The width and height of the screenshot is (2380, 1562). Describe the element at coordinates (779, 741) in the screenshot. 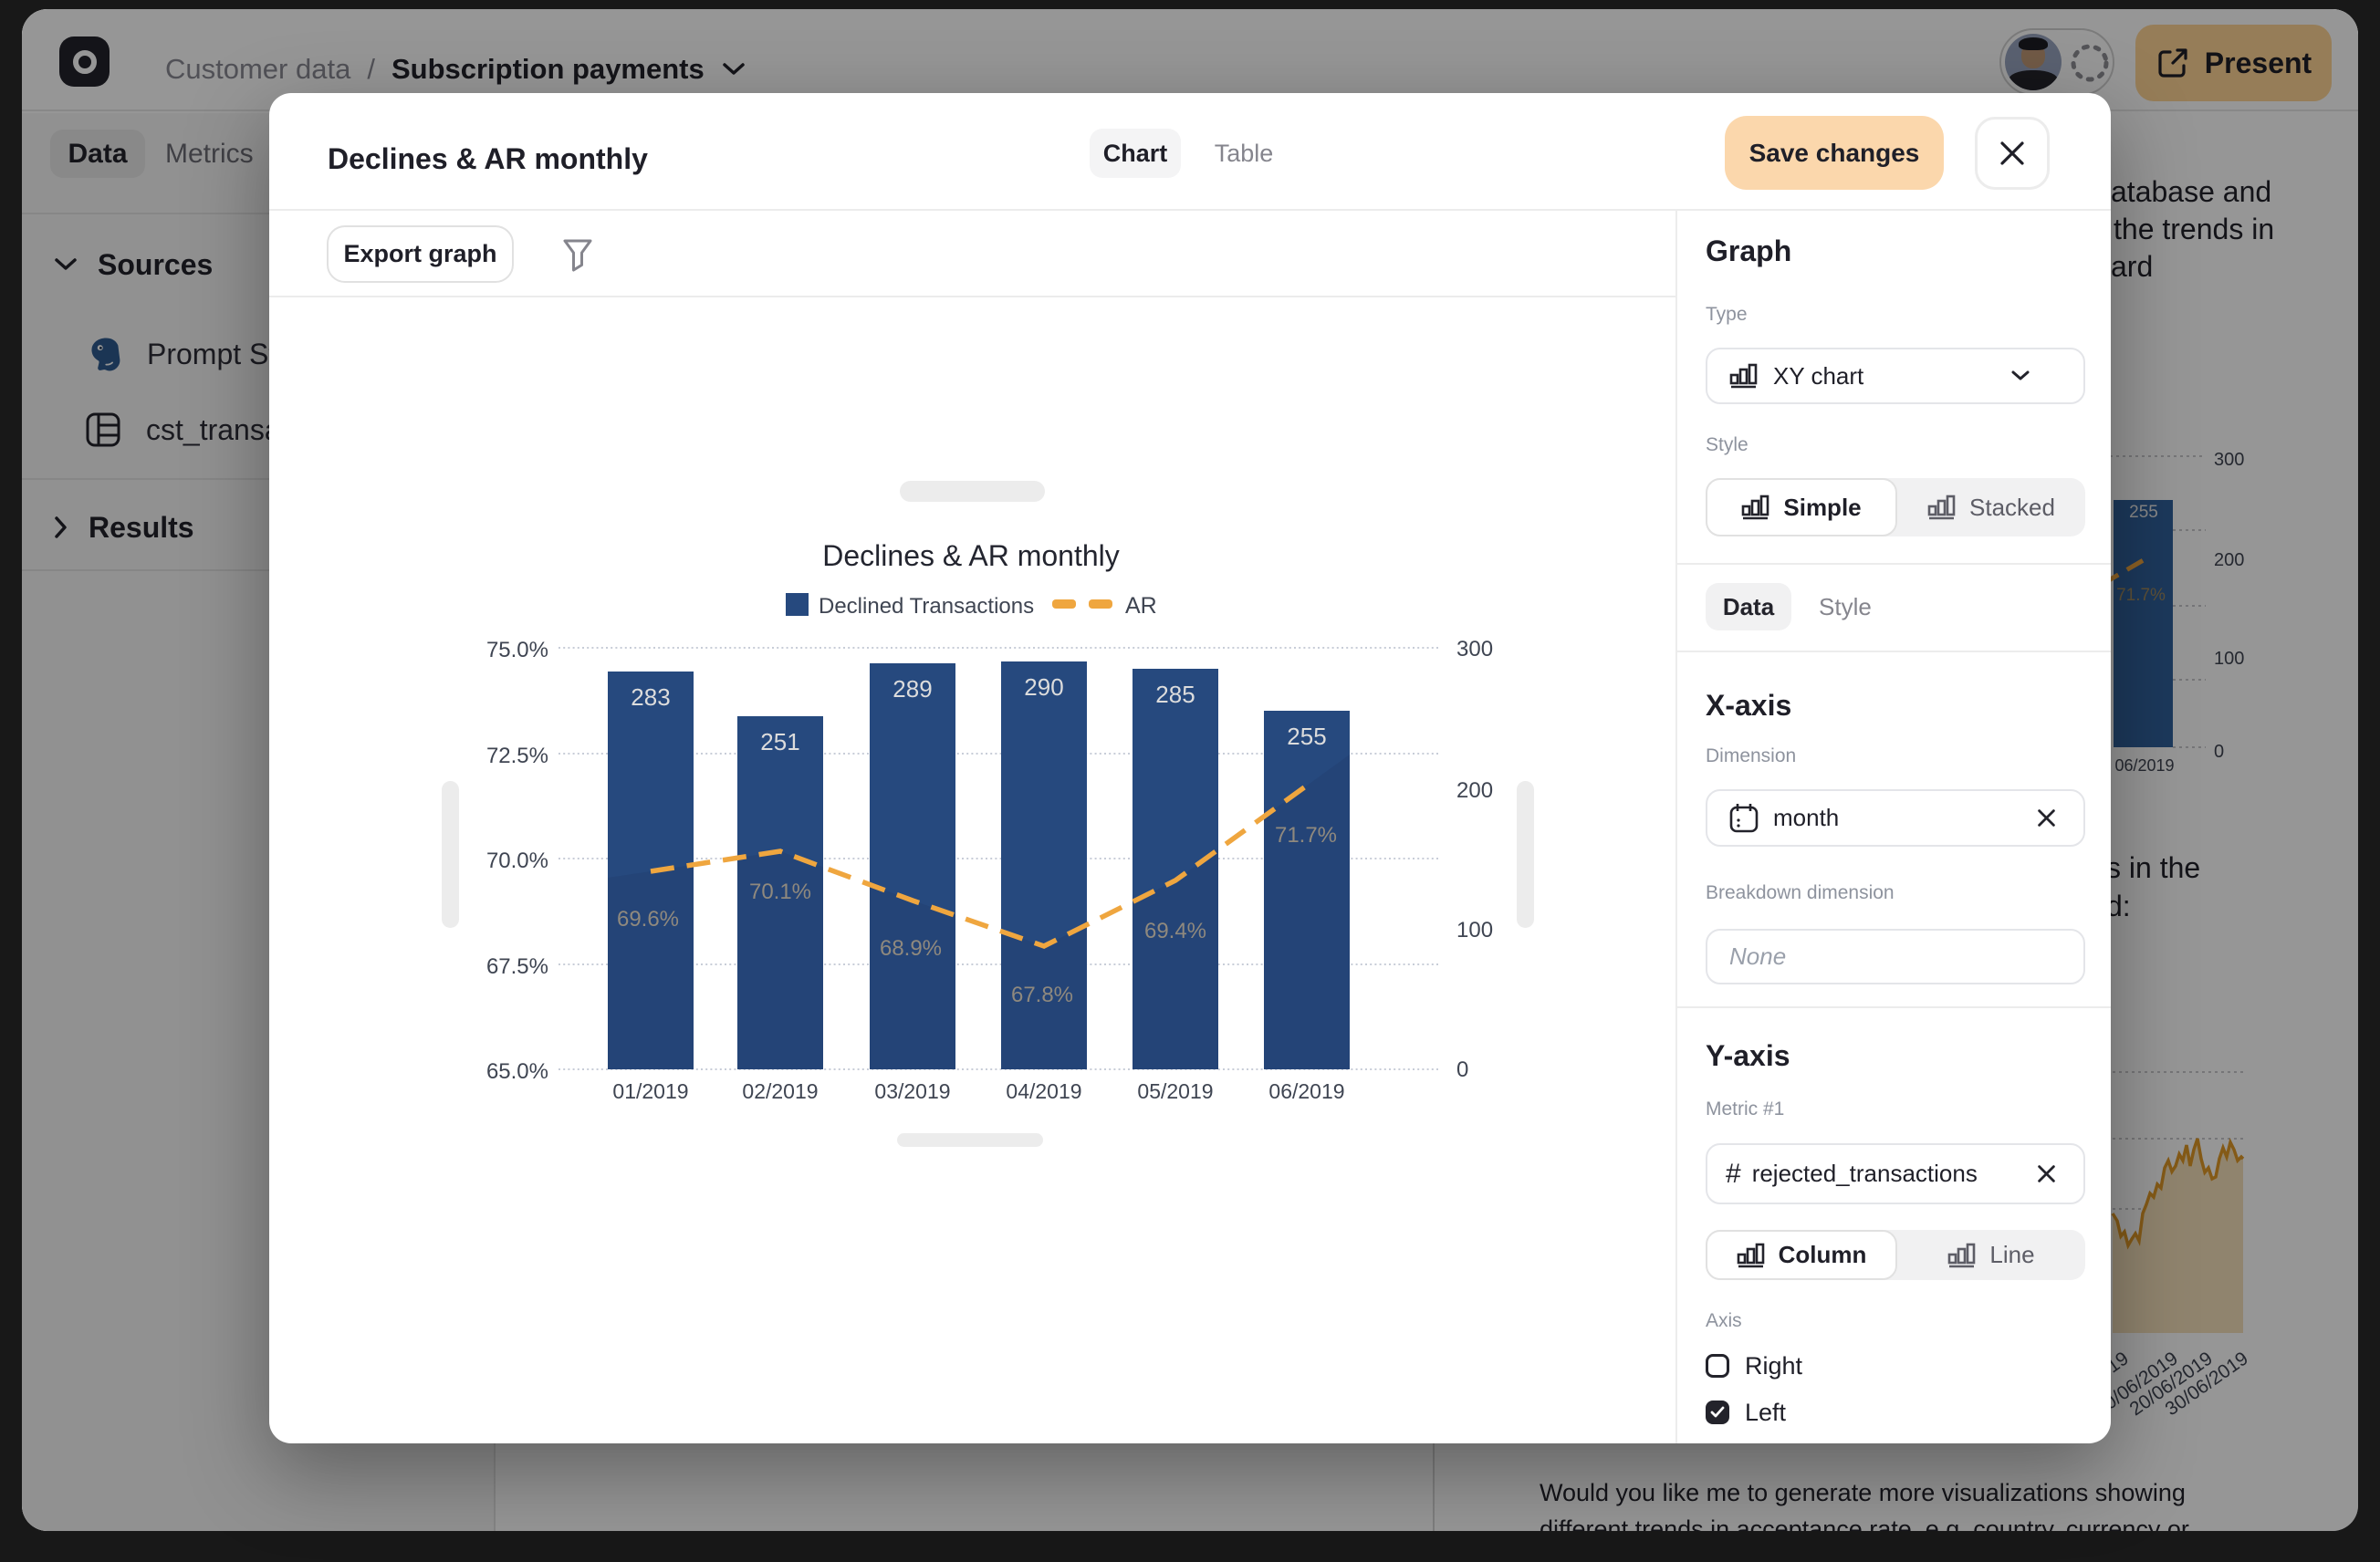

I see `svg-text: 251` at that location.